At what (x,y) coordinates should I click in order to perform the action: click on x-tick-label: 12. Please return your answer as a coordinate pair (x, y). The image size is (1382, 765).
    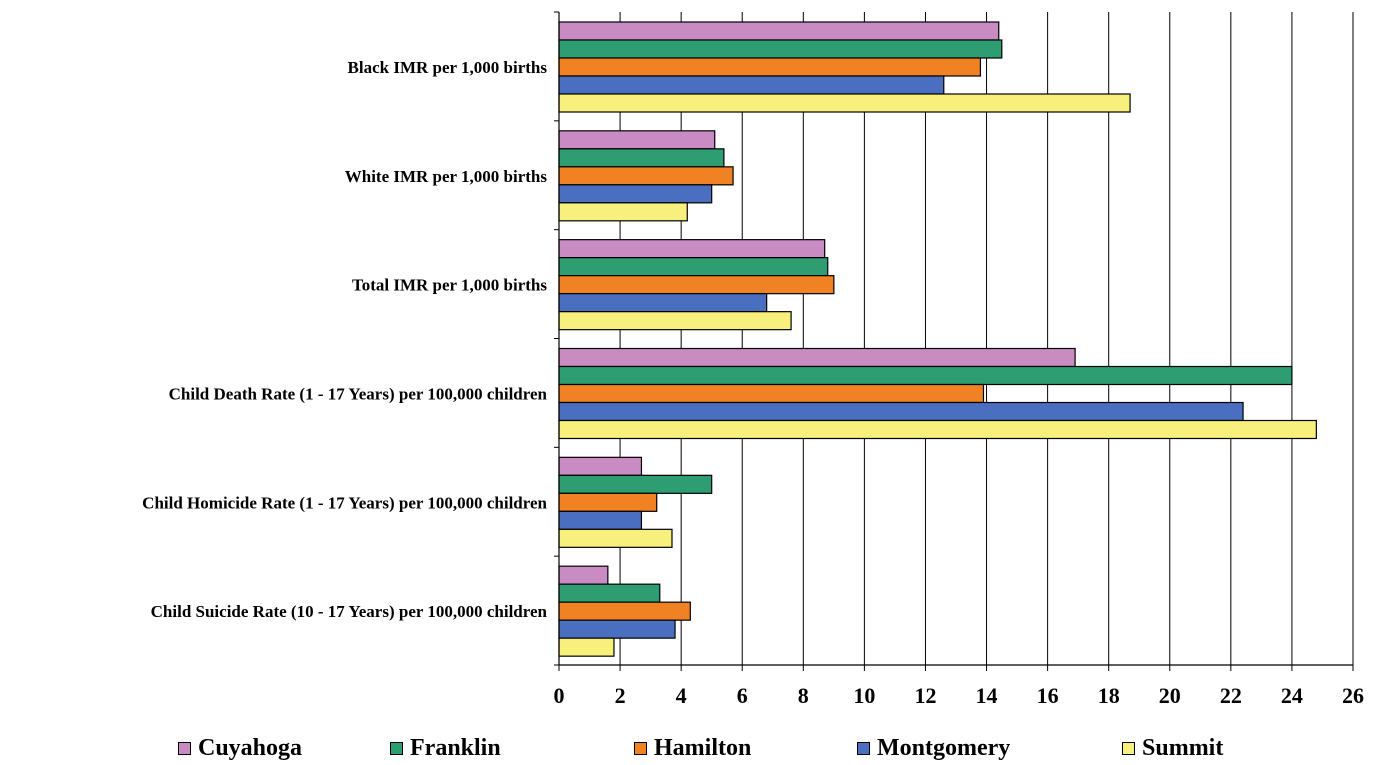
    Looking at the image, I should click on (925, 695).